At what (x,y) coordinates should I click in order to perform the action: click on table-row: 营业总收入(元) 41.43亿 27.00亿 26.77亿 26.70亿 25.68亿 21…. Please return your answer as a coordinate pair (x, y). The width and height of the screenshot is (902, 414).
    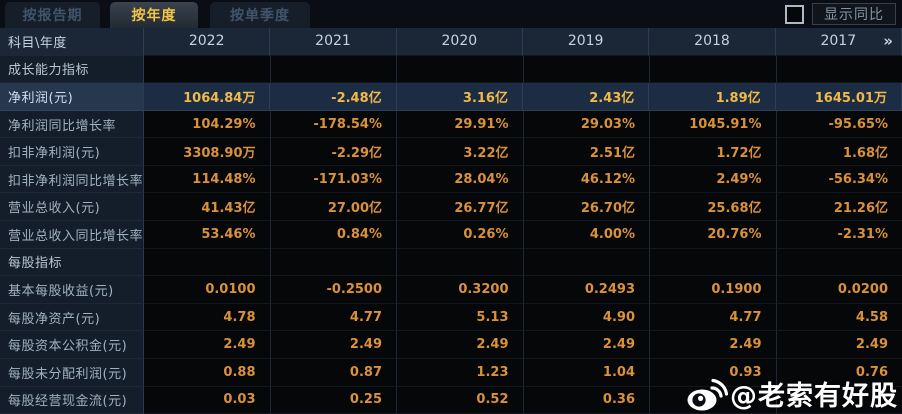
    Looking at the image, I should click on (451, 207).